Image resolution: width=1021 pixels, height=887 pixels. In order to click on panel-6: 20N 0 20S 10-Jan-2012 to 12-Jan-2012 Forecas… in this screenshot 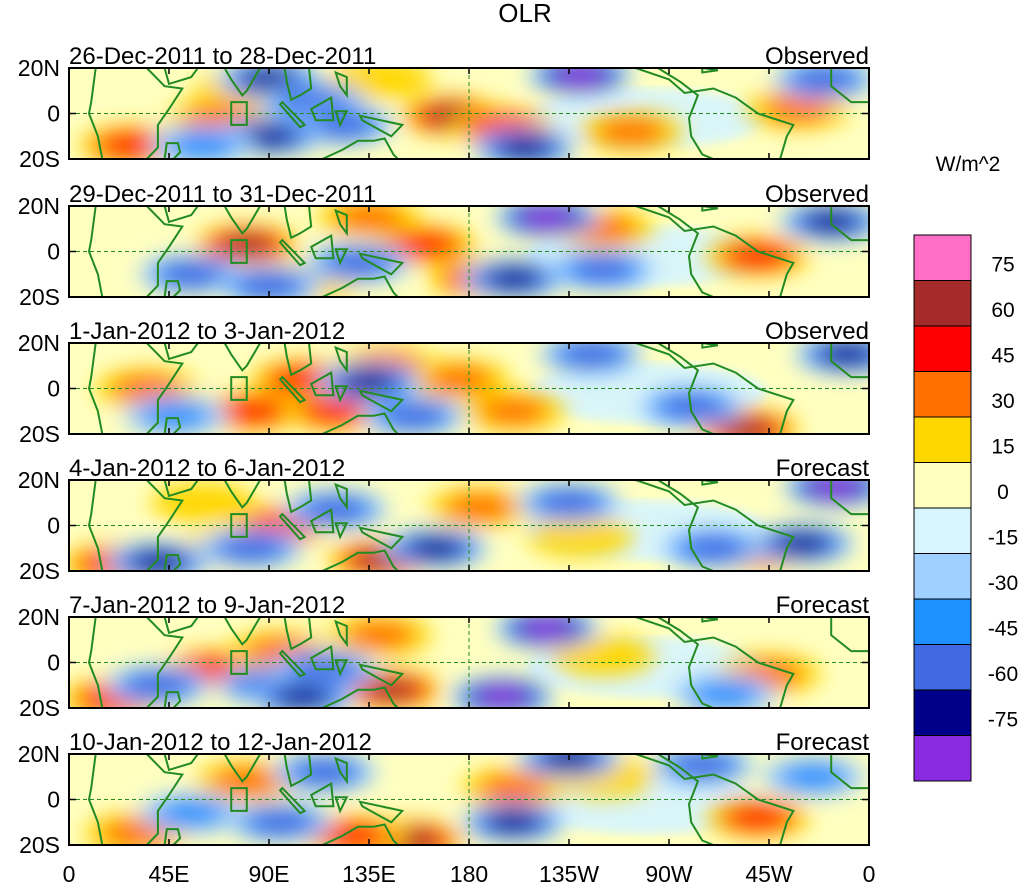, I will do `click(444, 793)`.